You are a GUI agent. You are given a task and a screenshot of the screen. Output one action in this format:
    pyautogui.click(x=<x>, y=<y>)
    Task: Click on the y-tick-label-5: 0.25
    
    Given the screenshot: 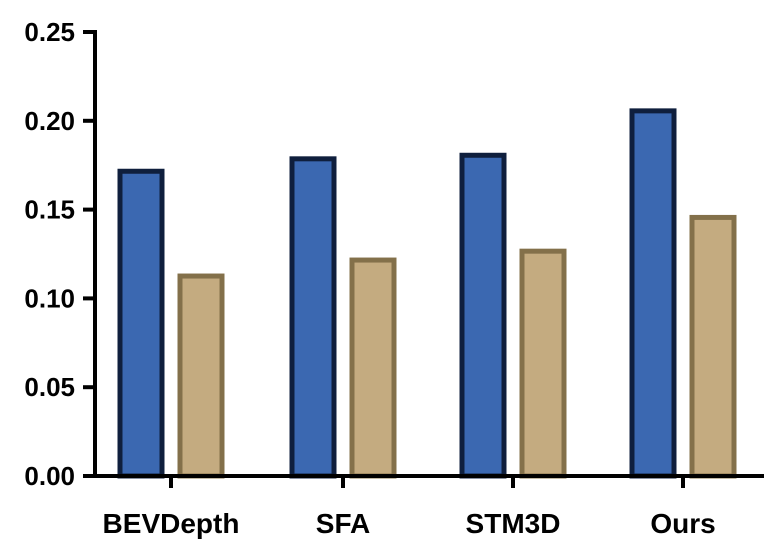 What is the action you would take?
    pyautogui.click(x=49, y=32)
    